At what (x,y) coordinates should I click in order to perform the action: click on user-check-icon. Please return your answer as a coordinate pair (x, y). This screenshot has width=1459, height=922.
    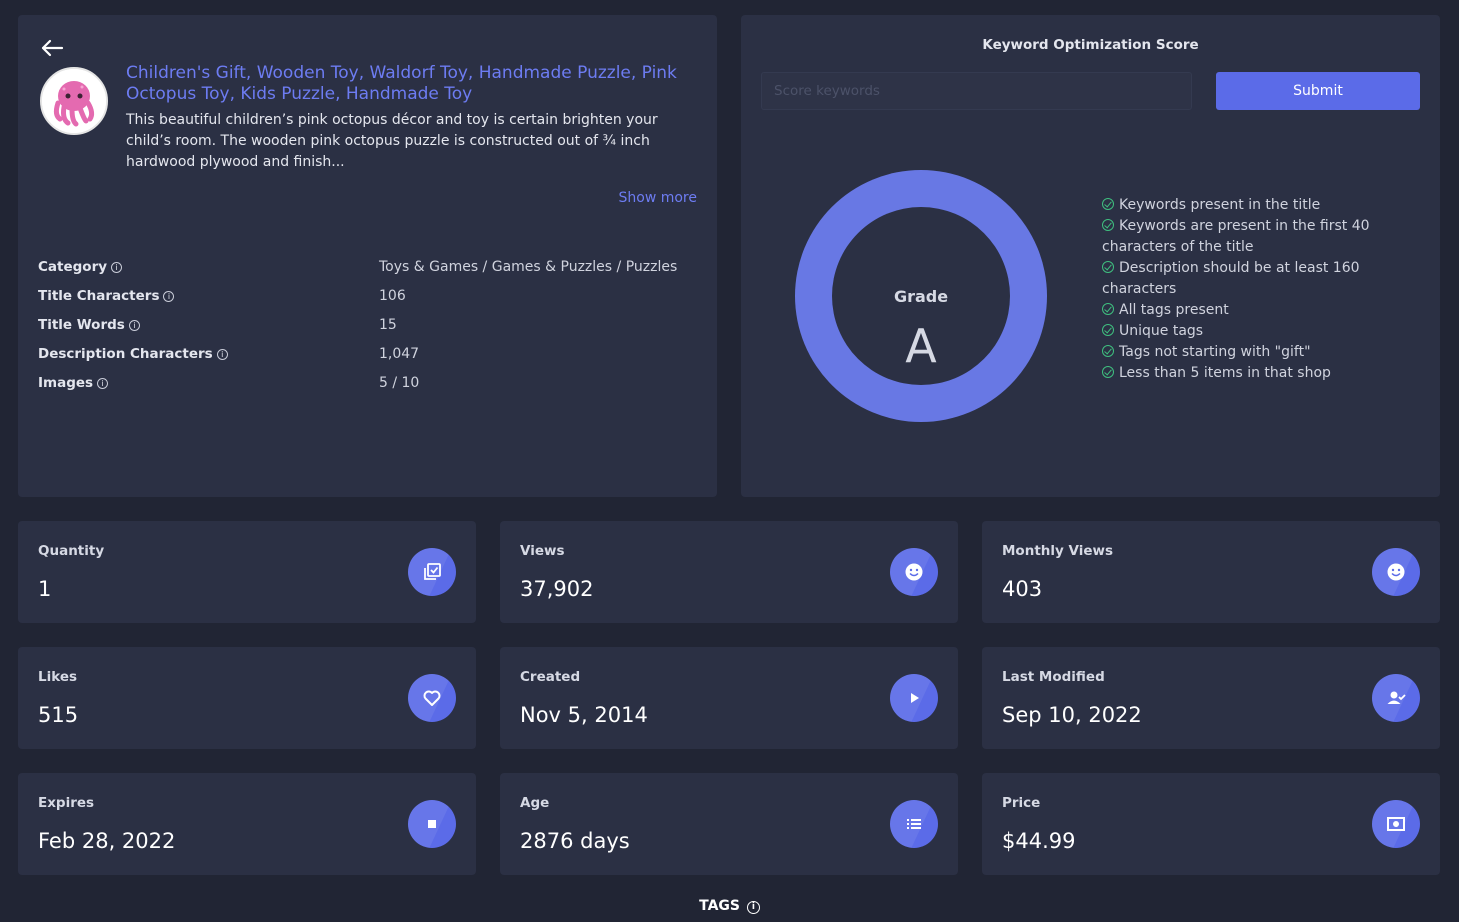
    Looking at the image, I should click on (1396, 698).